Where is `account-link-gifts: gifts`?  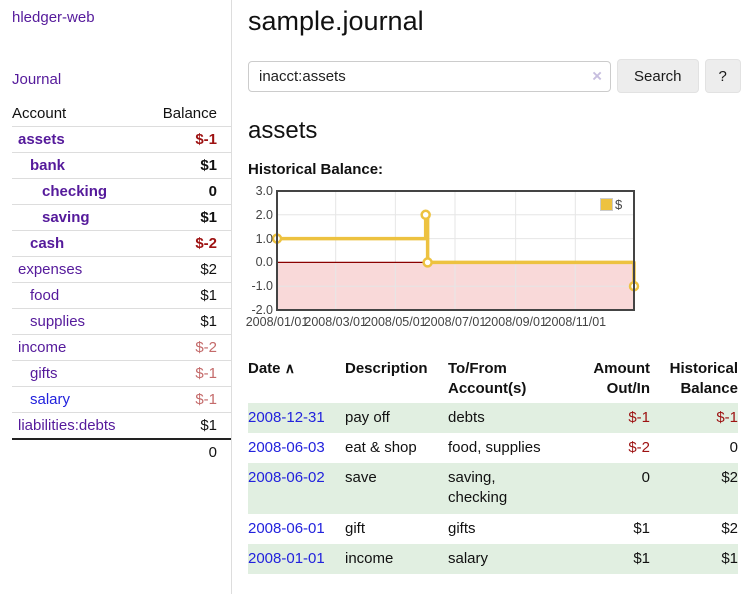
account-link-gifts: gifts is located at coordinates (44, 373).